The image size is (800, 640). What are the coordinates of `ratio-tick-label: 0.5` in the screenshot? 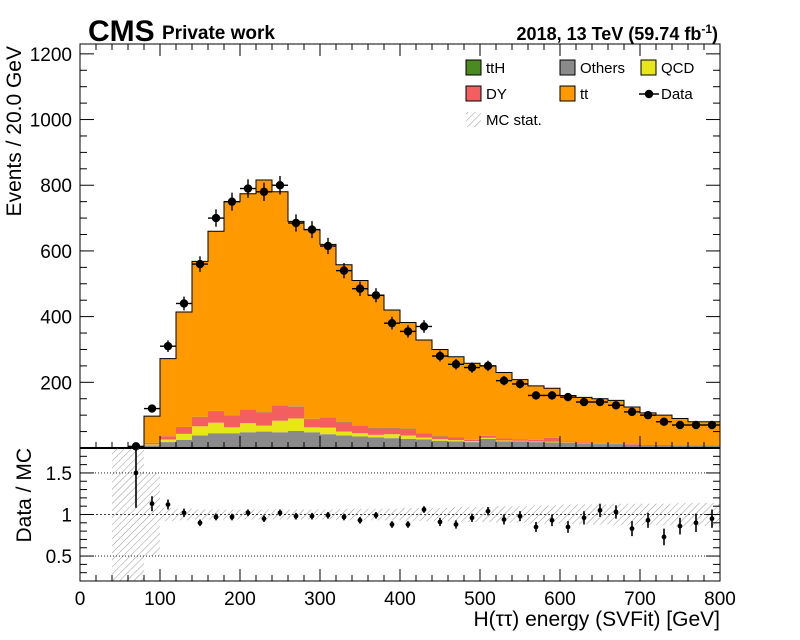 It's located at (59, 557).